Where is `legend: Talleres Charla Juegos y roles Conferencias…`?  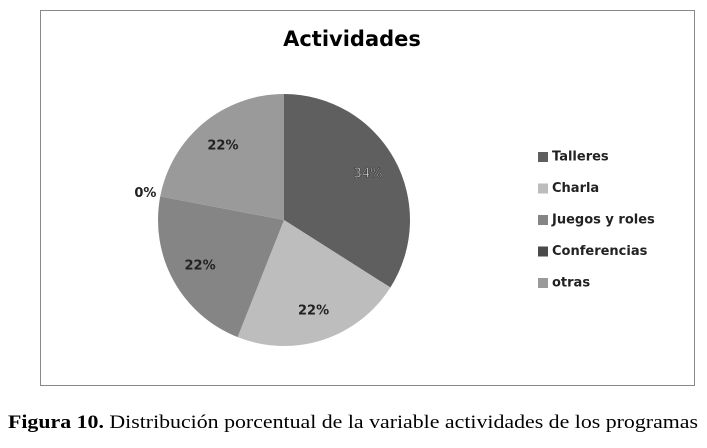 legend: Talleres Charla Juegos y roles Conferencias… is located at coordinates (596, 220).